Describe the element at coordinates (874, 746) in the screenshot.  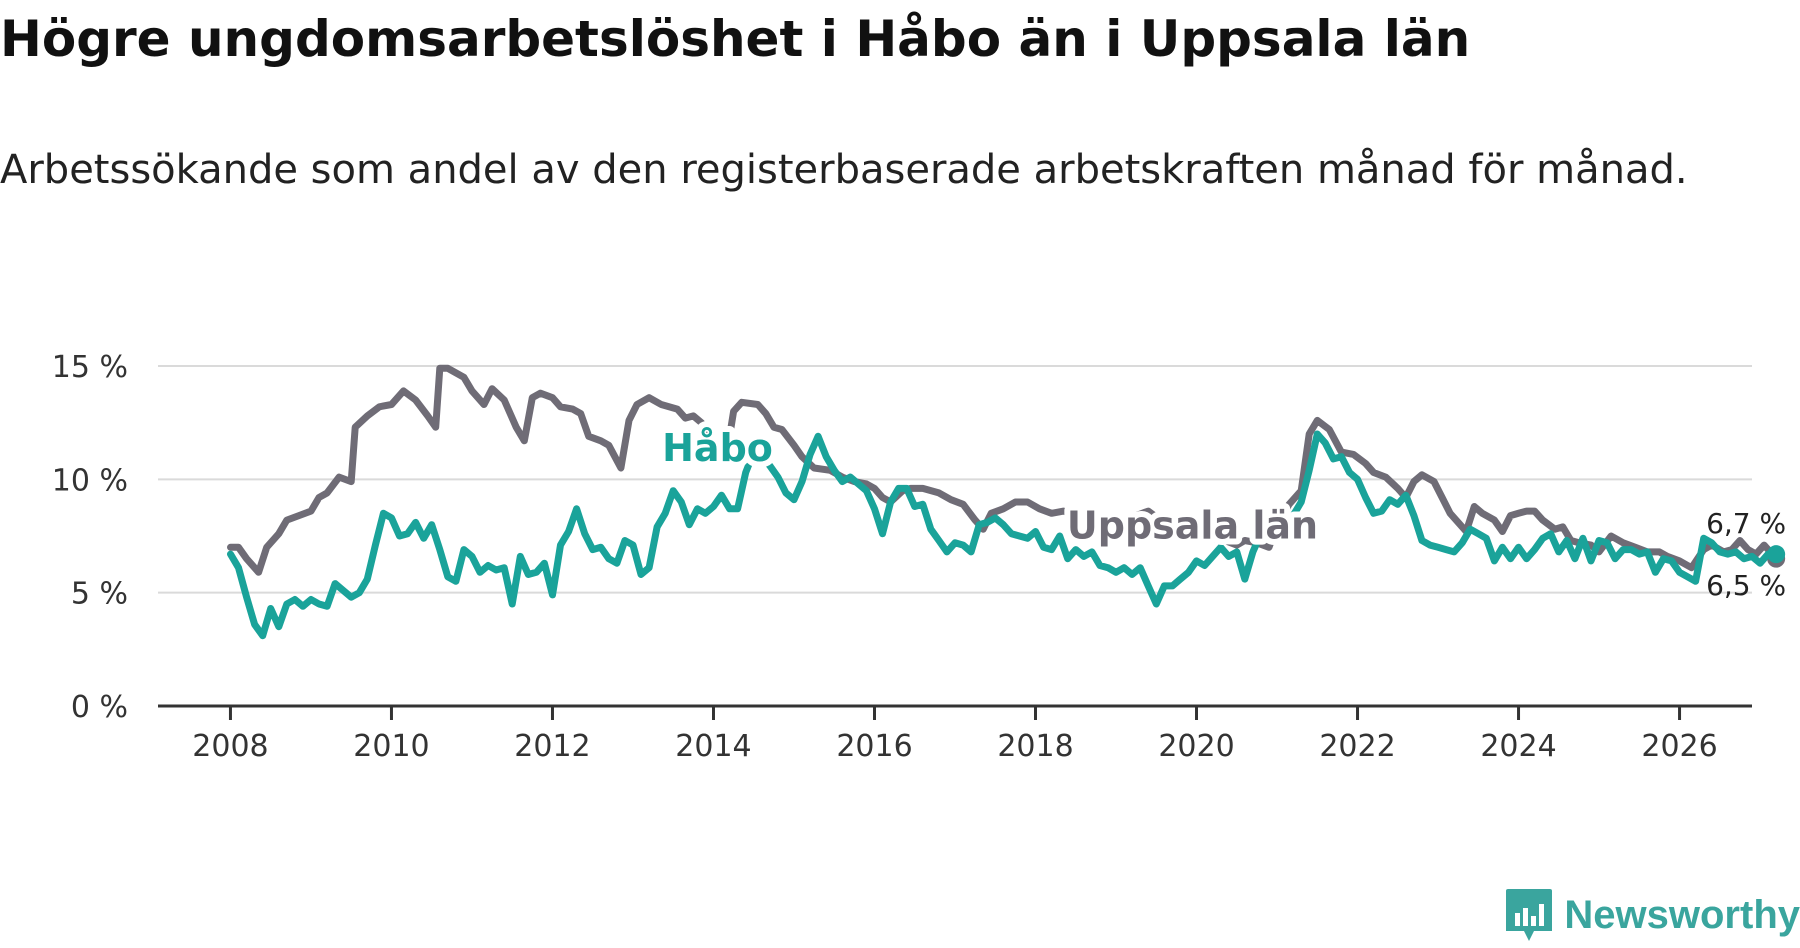
I see `x-tick-label: 2016` at that location.